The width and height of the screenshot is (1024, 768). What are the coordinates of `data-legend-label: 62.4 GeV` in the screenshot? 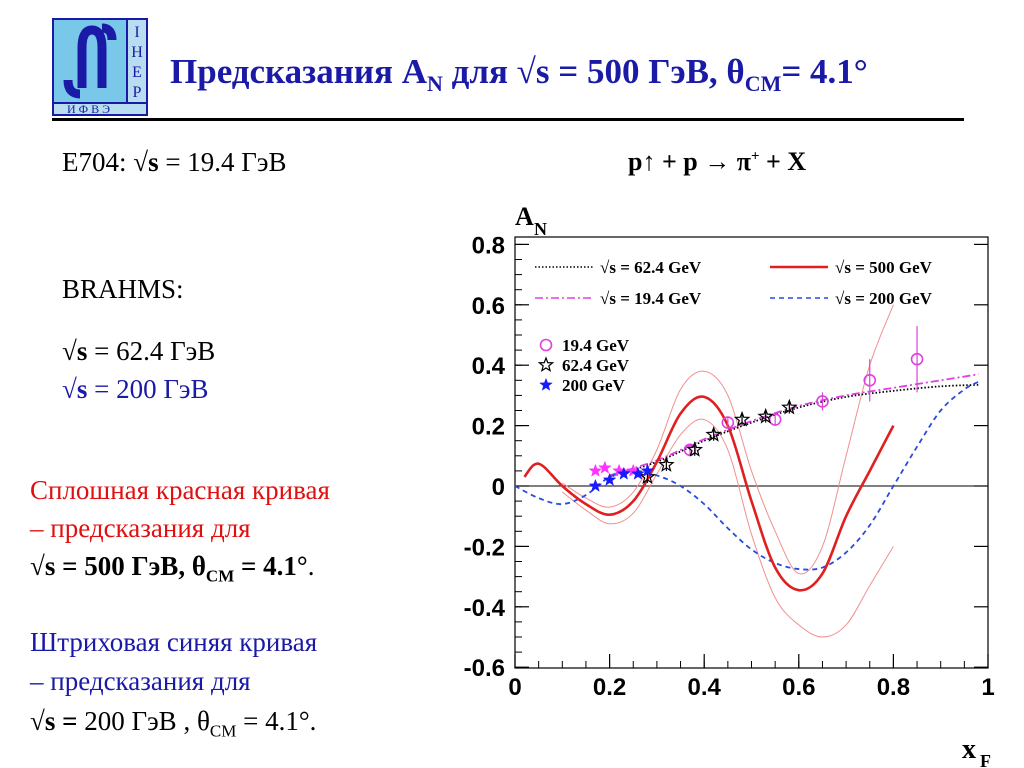 It's located at (596, 365).